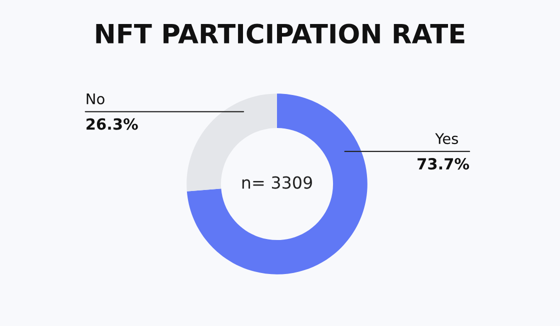 Image resolution: width=560 pixels, height=326 pixels. Describe the element at coordinates (112, 124) in the screenshot. I see `data-label: 26.3%` at that location.